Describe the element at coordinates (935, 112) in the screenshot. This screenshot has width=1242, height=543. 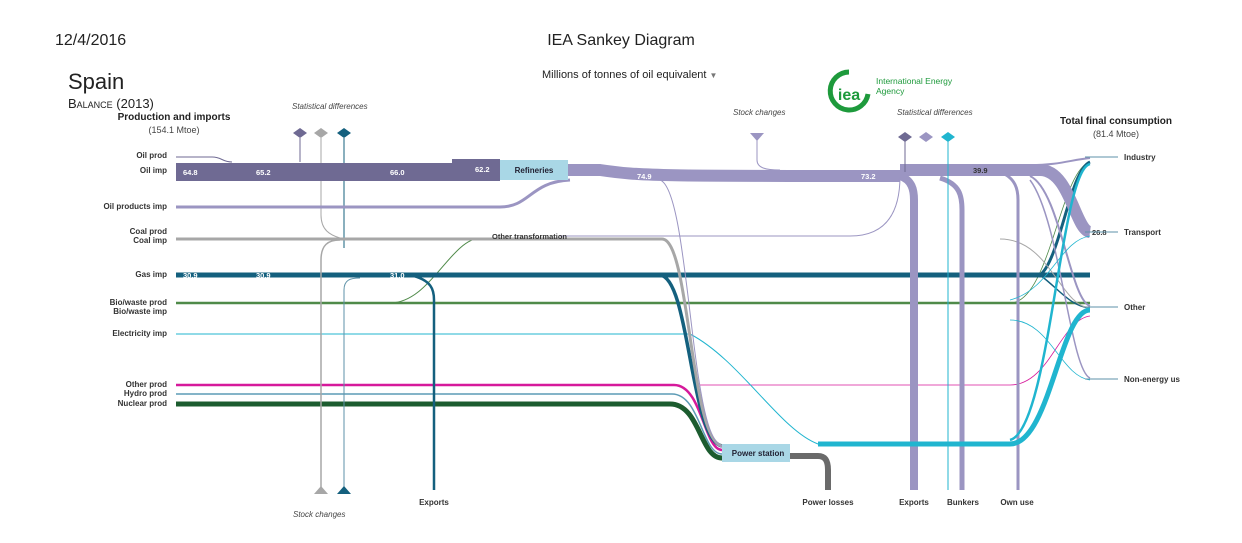
I see `stat-diff-right-label: Statistical differences` at that location.